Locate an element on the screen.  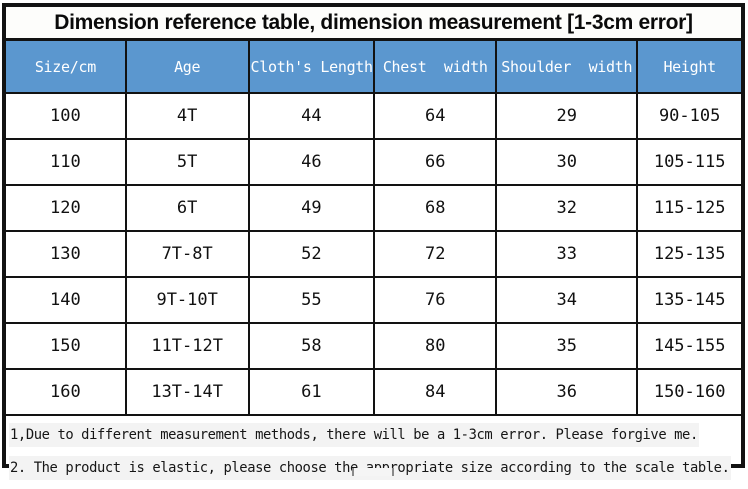
table-cell: 29 is located at coordinates (567, 116).